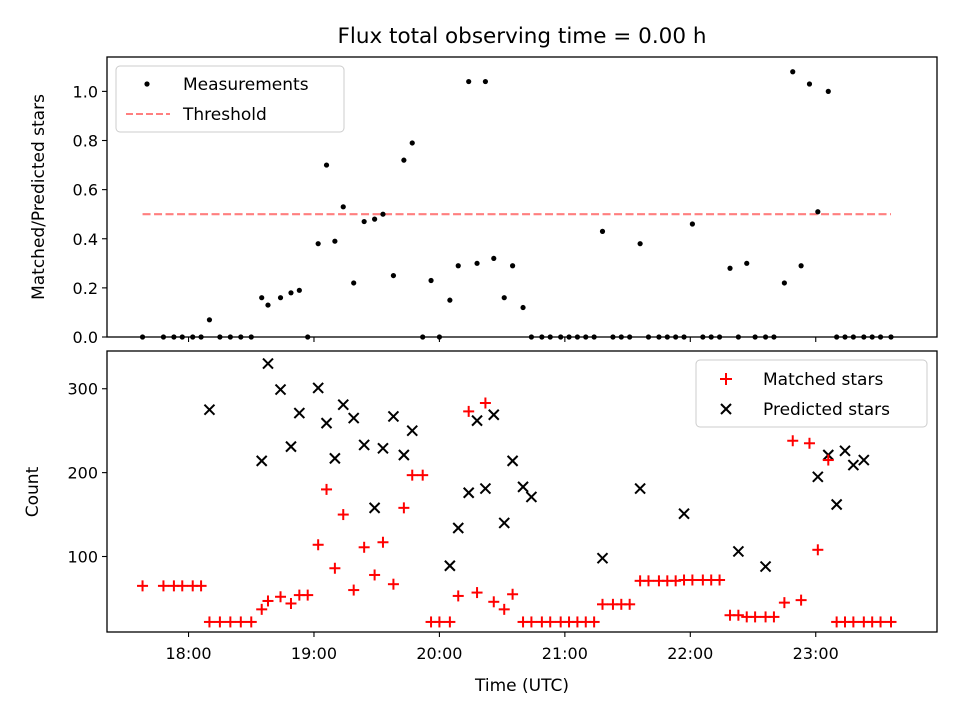  What do you see at coordinates (690, 653) in the screenshot?
I see `x-tick-label: 22:00` at bounding box center [690, 653].